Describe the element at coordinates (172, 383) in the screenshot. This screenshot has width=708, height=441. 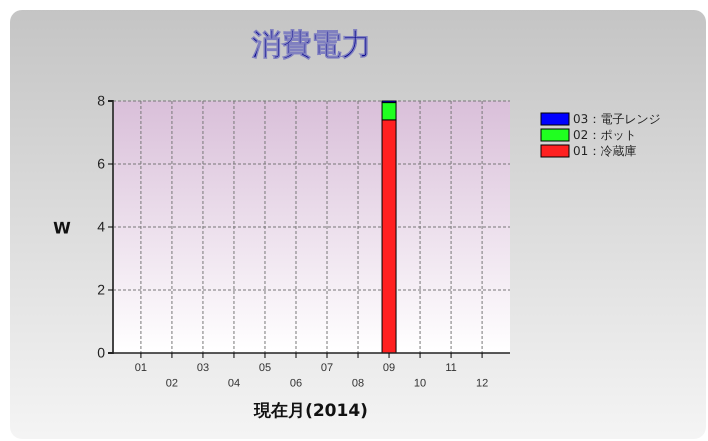
I see `x-tick-label: 02` at that location.